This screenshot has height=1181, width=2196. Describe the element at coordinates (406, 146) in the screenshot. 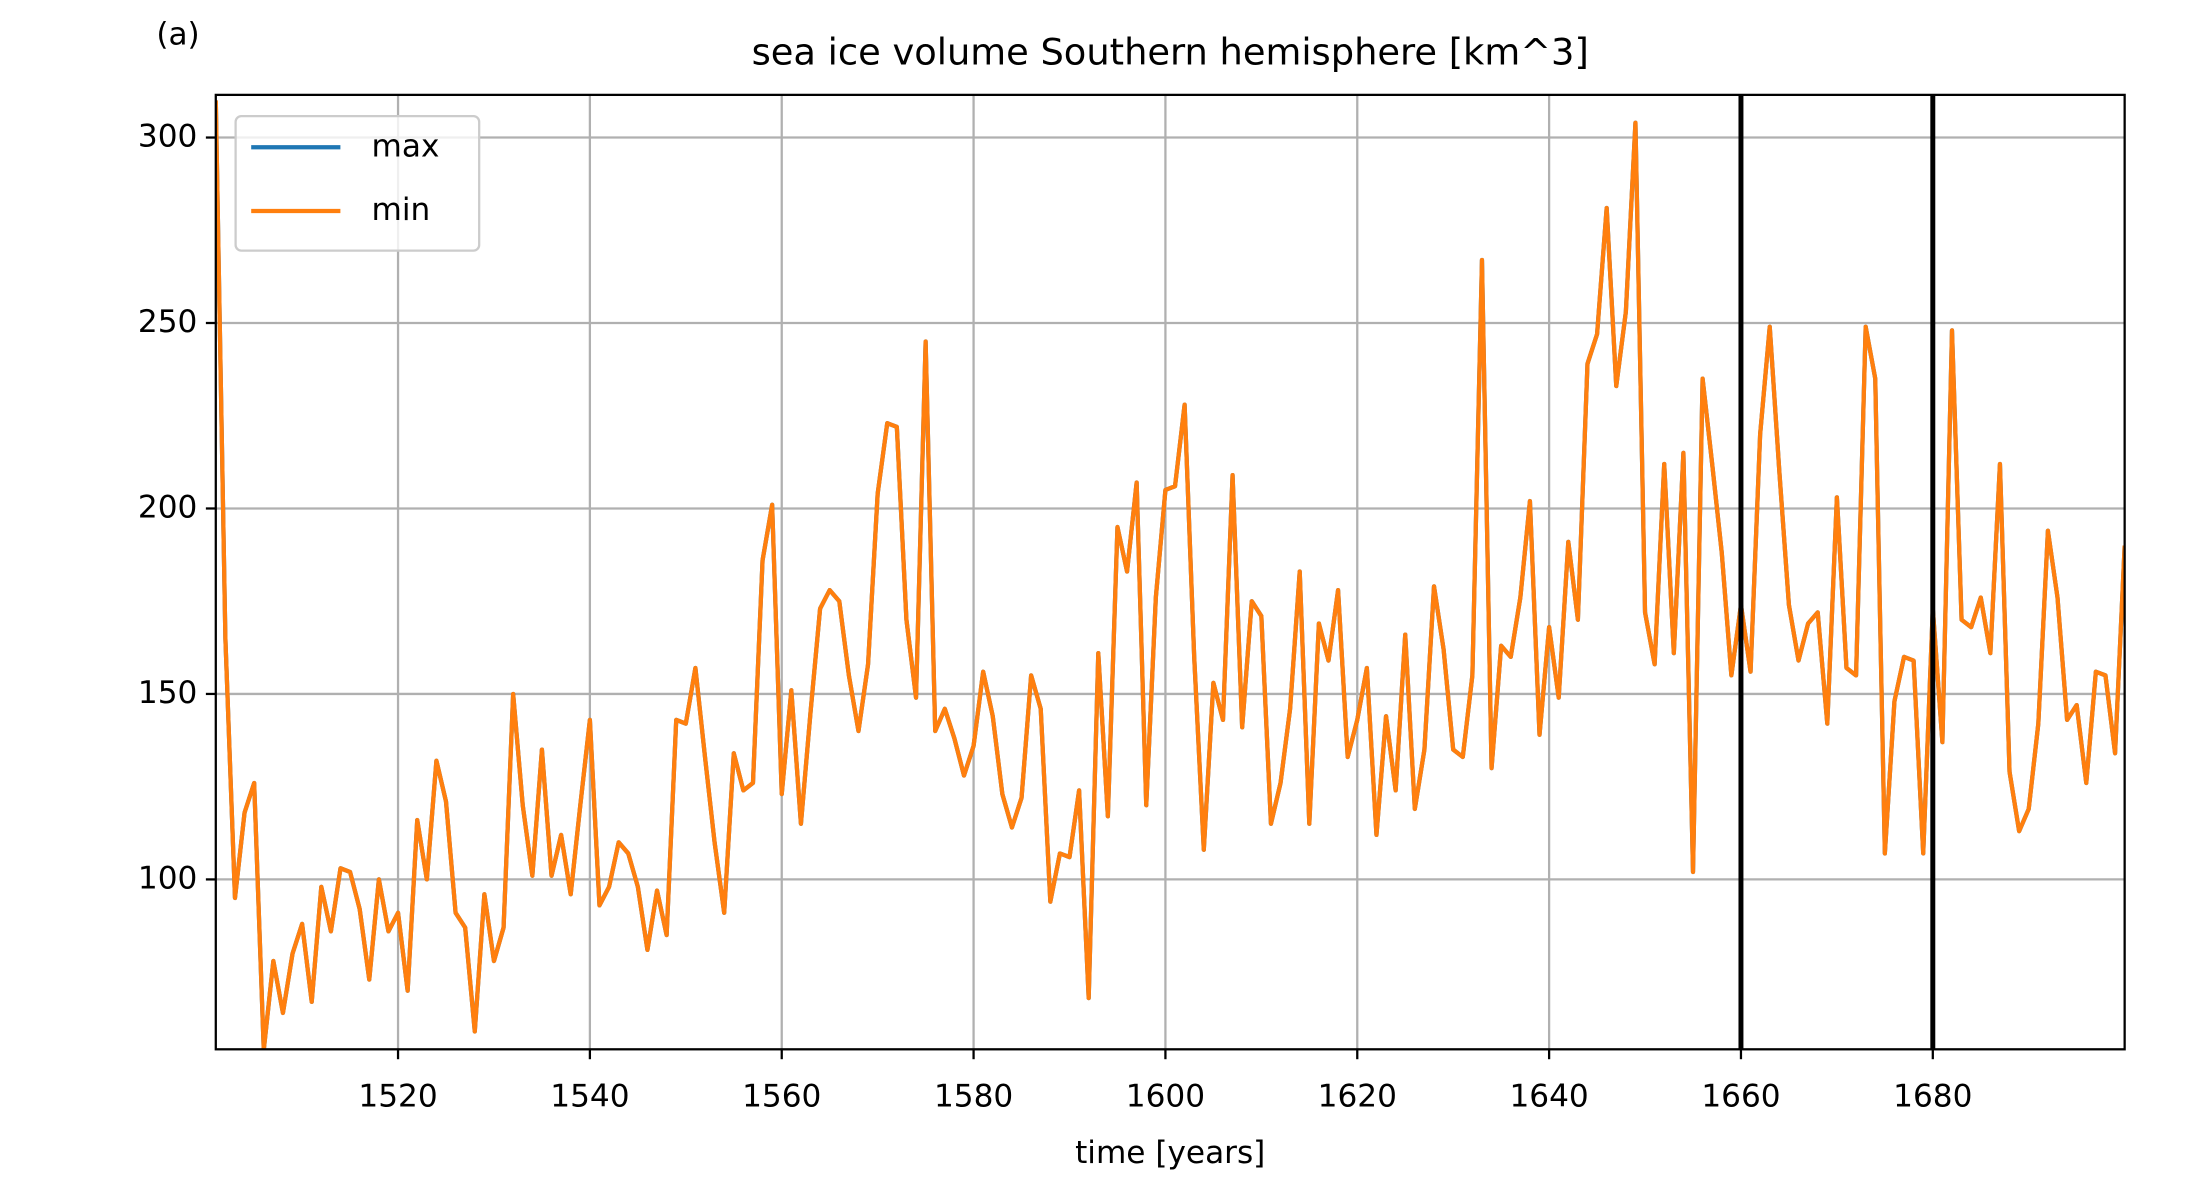

I see `legend-label: max` at that location.